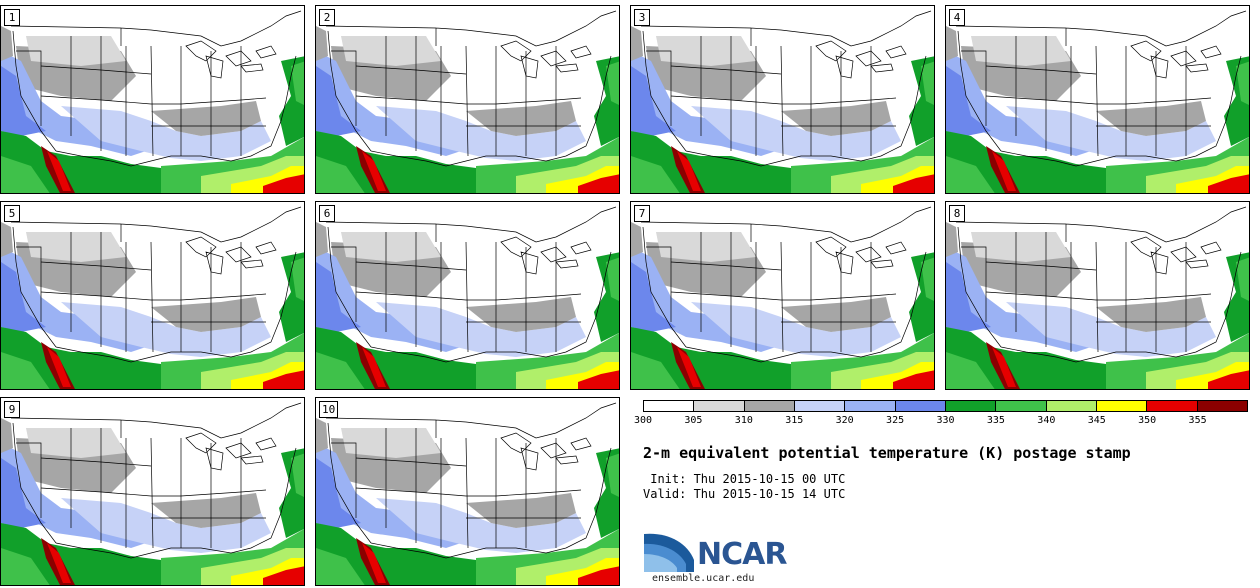  Describe the element at coordinates (895, 420) in the screenshot. I see `colorbar-tick-label: 325` at that location.